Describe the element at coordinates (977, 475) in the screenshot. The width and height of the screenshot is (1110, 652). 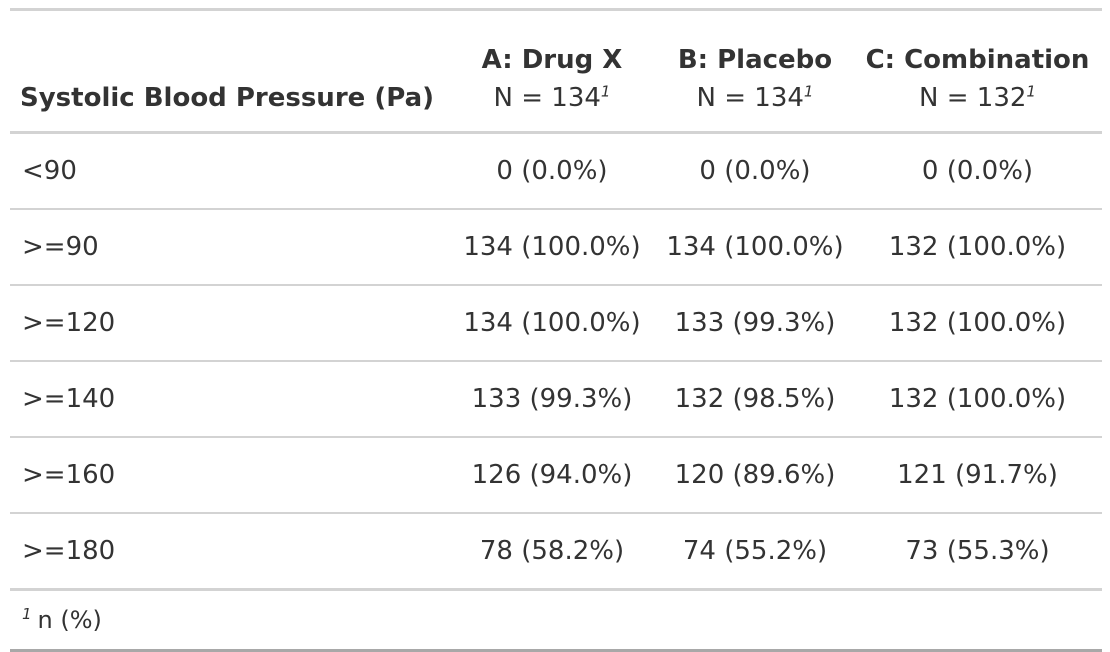
I see `table-cell: 121 (91.7%)` at that location.